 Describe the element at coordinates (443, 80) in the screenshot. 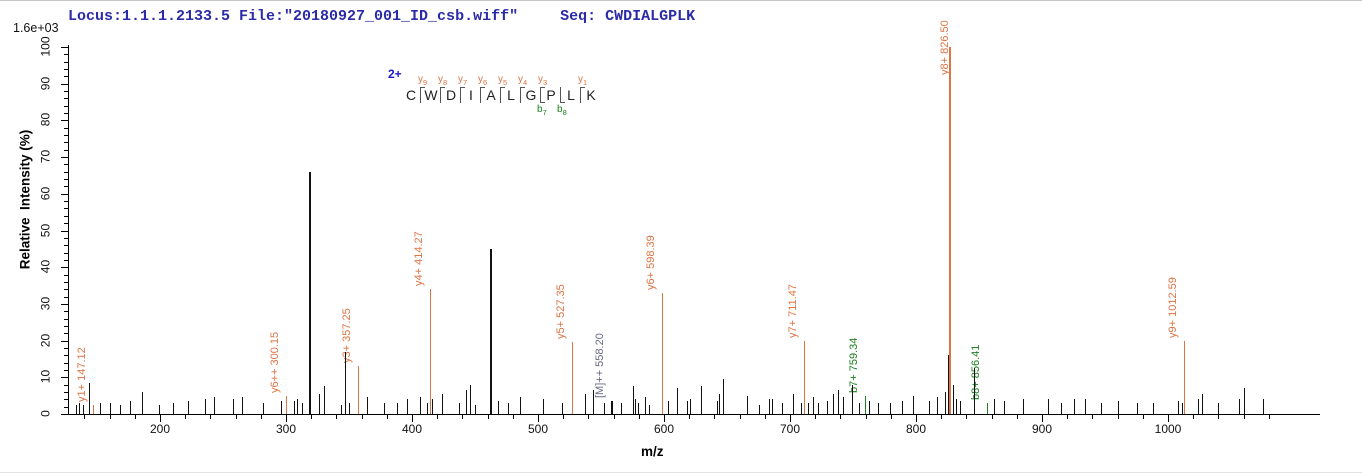

I see `y-ion-label-y8: y8` at that location.